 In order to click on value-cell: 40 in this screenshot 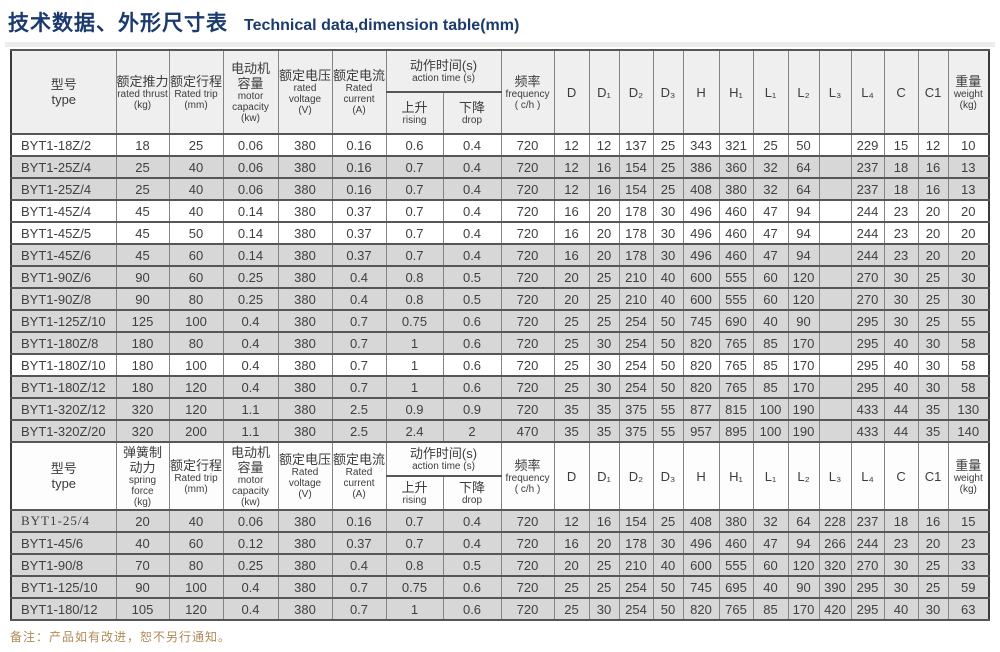, I will do `click(770, 587)`.